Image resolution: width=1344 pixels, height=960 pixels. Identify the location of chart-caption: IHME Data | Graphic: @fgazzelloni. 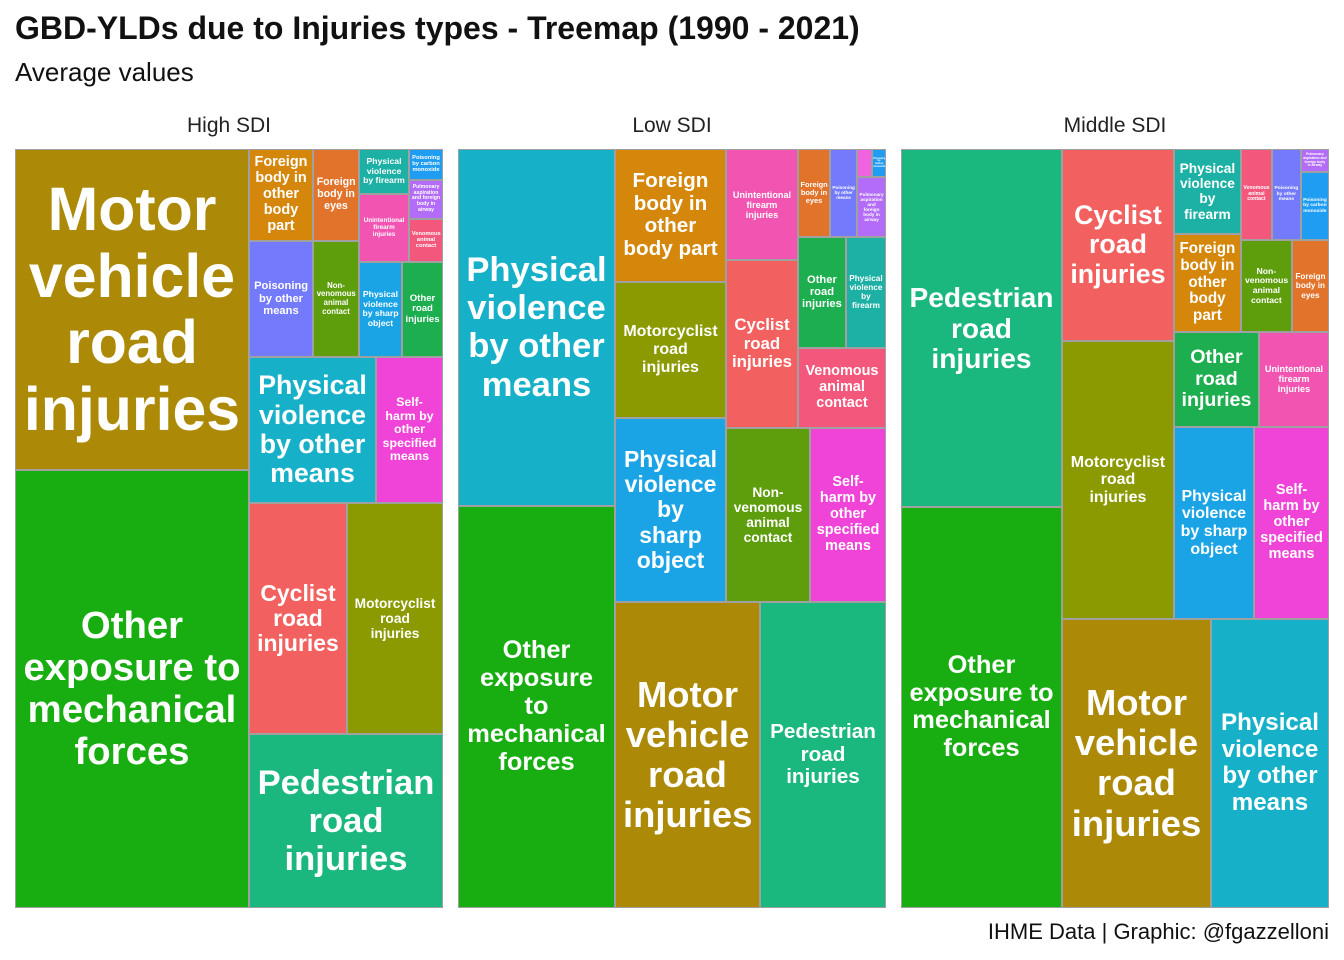
(1158, 931).